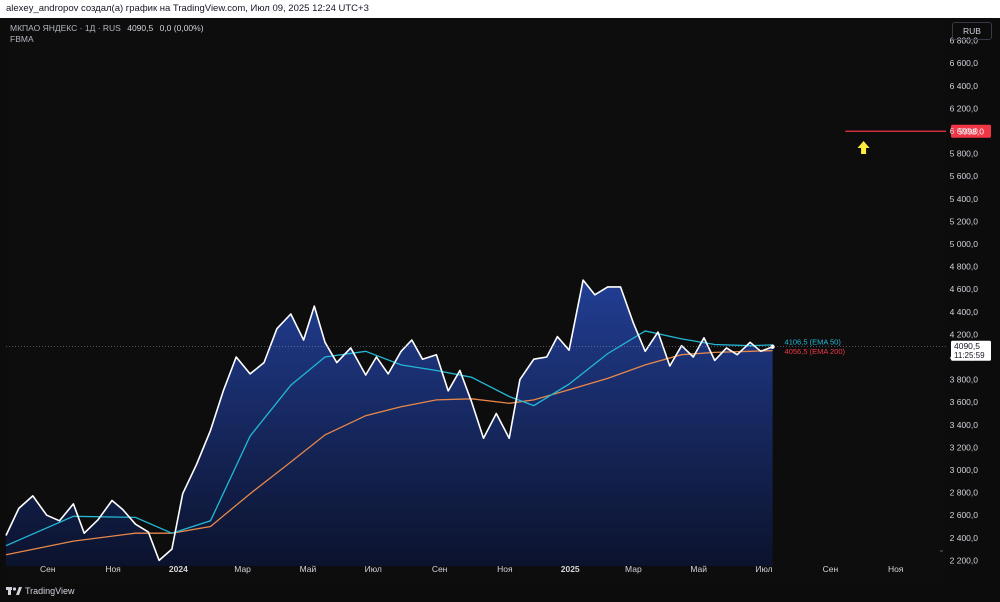  What do you see at coordinates (964, 312) in the screenshot?
I see `y-tick-label: 4 400,0` at bounding box center [964, 312].